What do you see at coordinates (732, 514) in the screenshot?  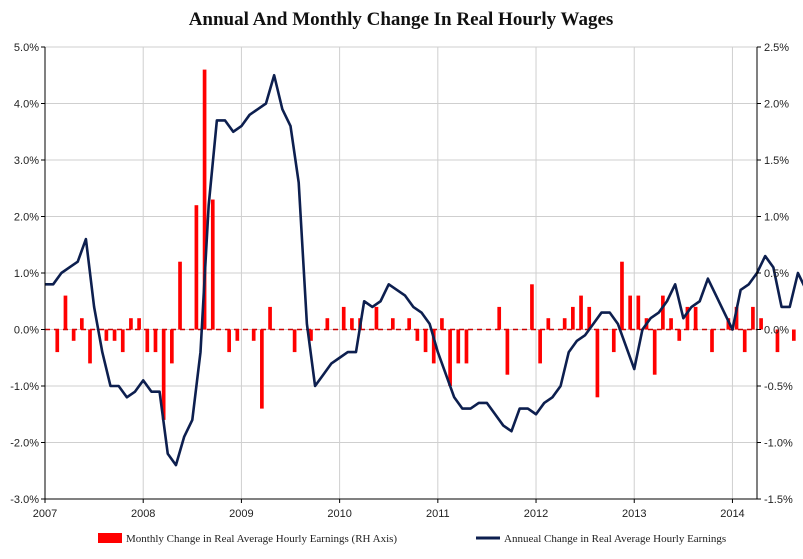 I see `x-tick-label: 2014` at bounding box center [732, 514].